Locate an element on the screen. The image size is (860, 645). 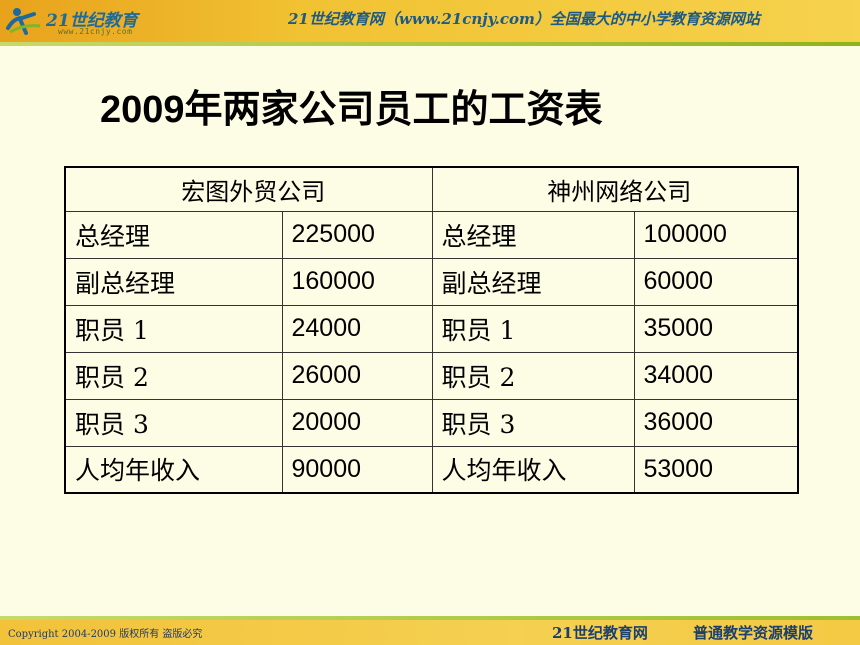
logo-url: www.21cnjy.com is located at coordinates (95, 31).